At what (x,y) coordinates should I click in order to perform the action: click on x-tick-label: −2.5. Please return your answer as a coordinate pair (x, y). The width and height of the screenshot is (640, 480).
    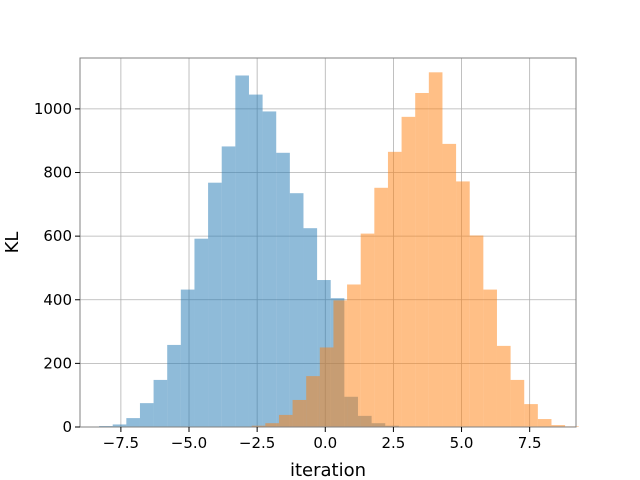
    Looking at the image, I should click on (257, 443).